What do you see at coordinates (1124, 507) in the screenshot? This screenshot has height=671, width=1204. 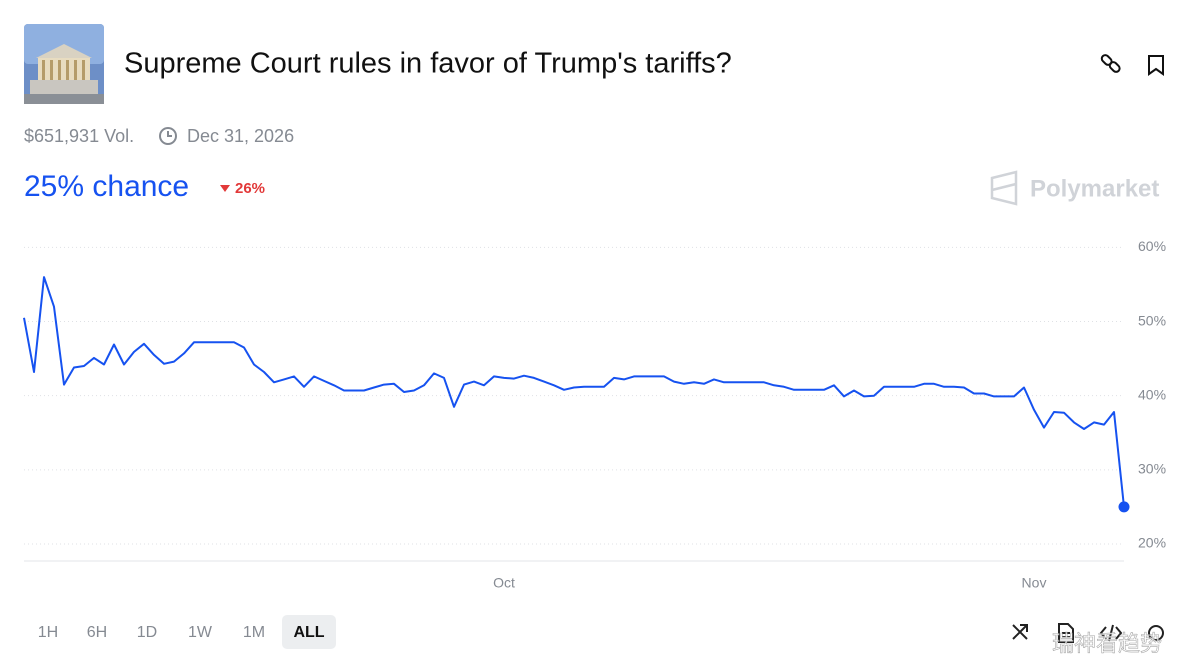 I see `end-point` at bounding box center [1124, 507].